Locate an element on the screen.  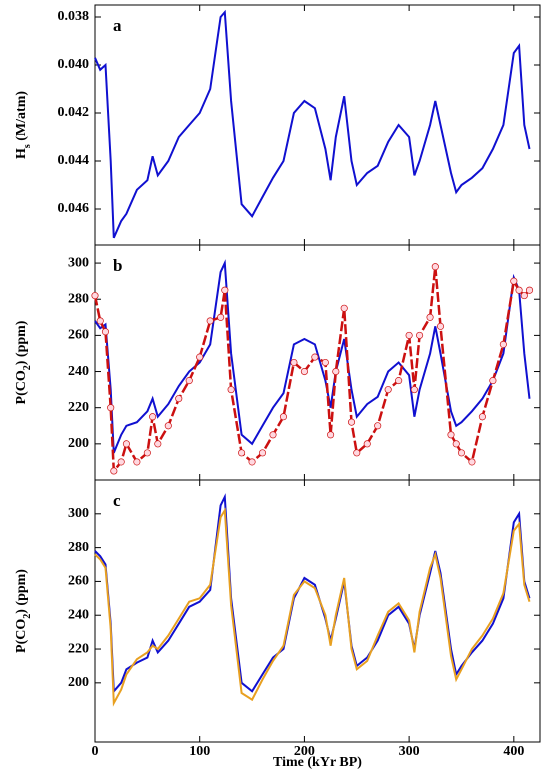
x-tick-label: 0 is located at coordinates (95, 751).